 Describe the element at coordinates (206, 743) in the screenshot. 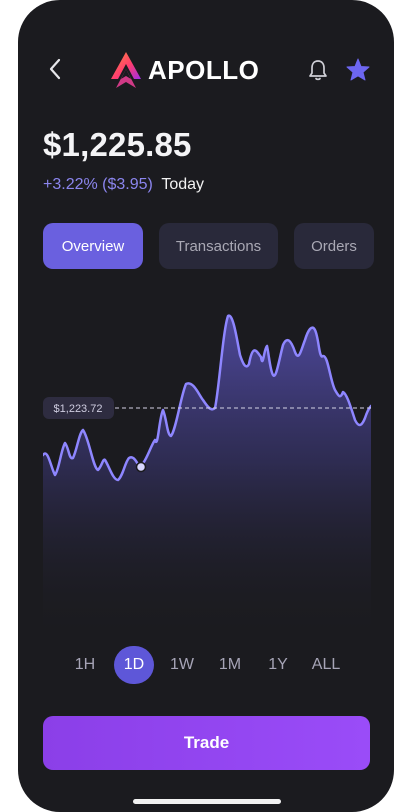

I see `trade-button: Trade` at that location.